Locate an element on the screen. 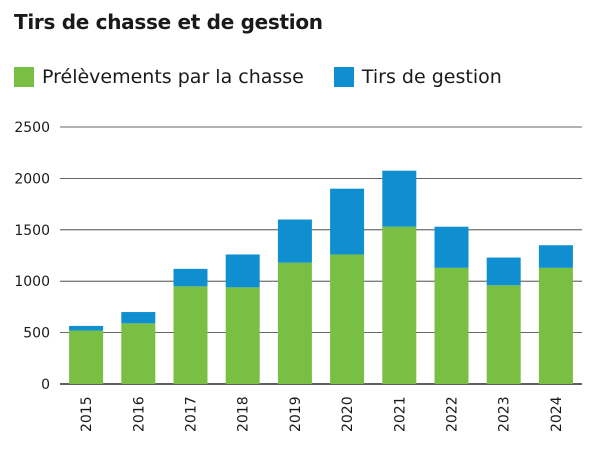  legend-label-chasse: Prélèvements par la chasse is located at coordinates (173, 77).